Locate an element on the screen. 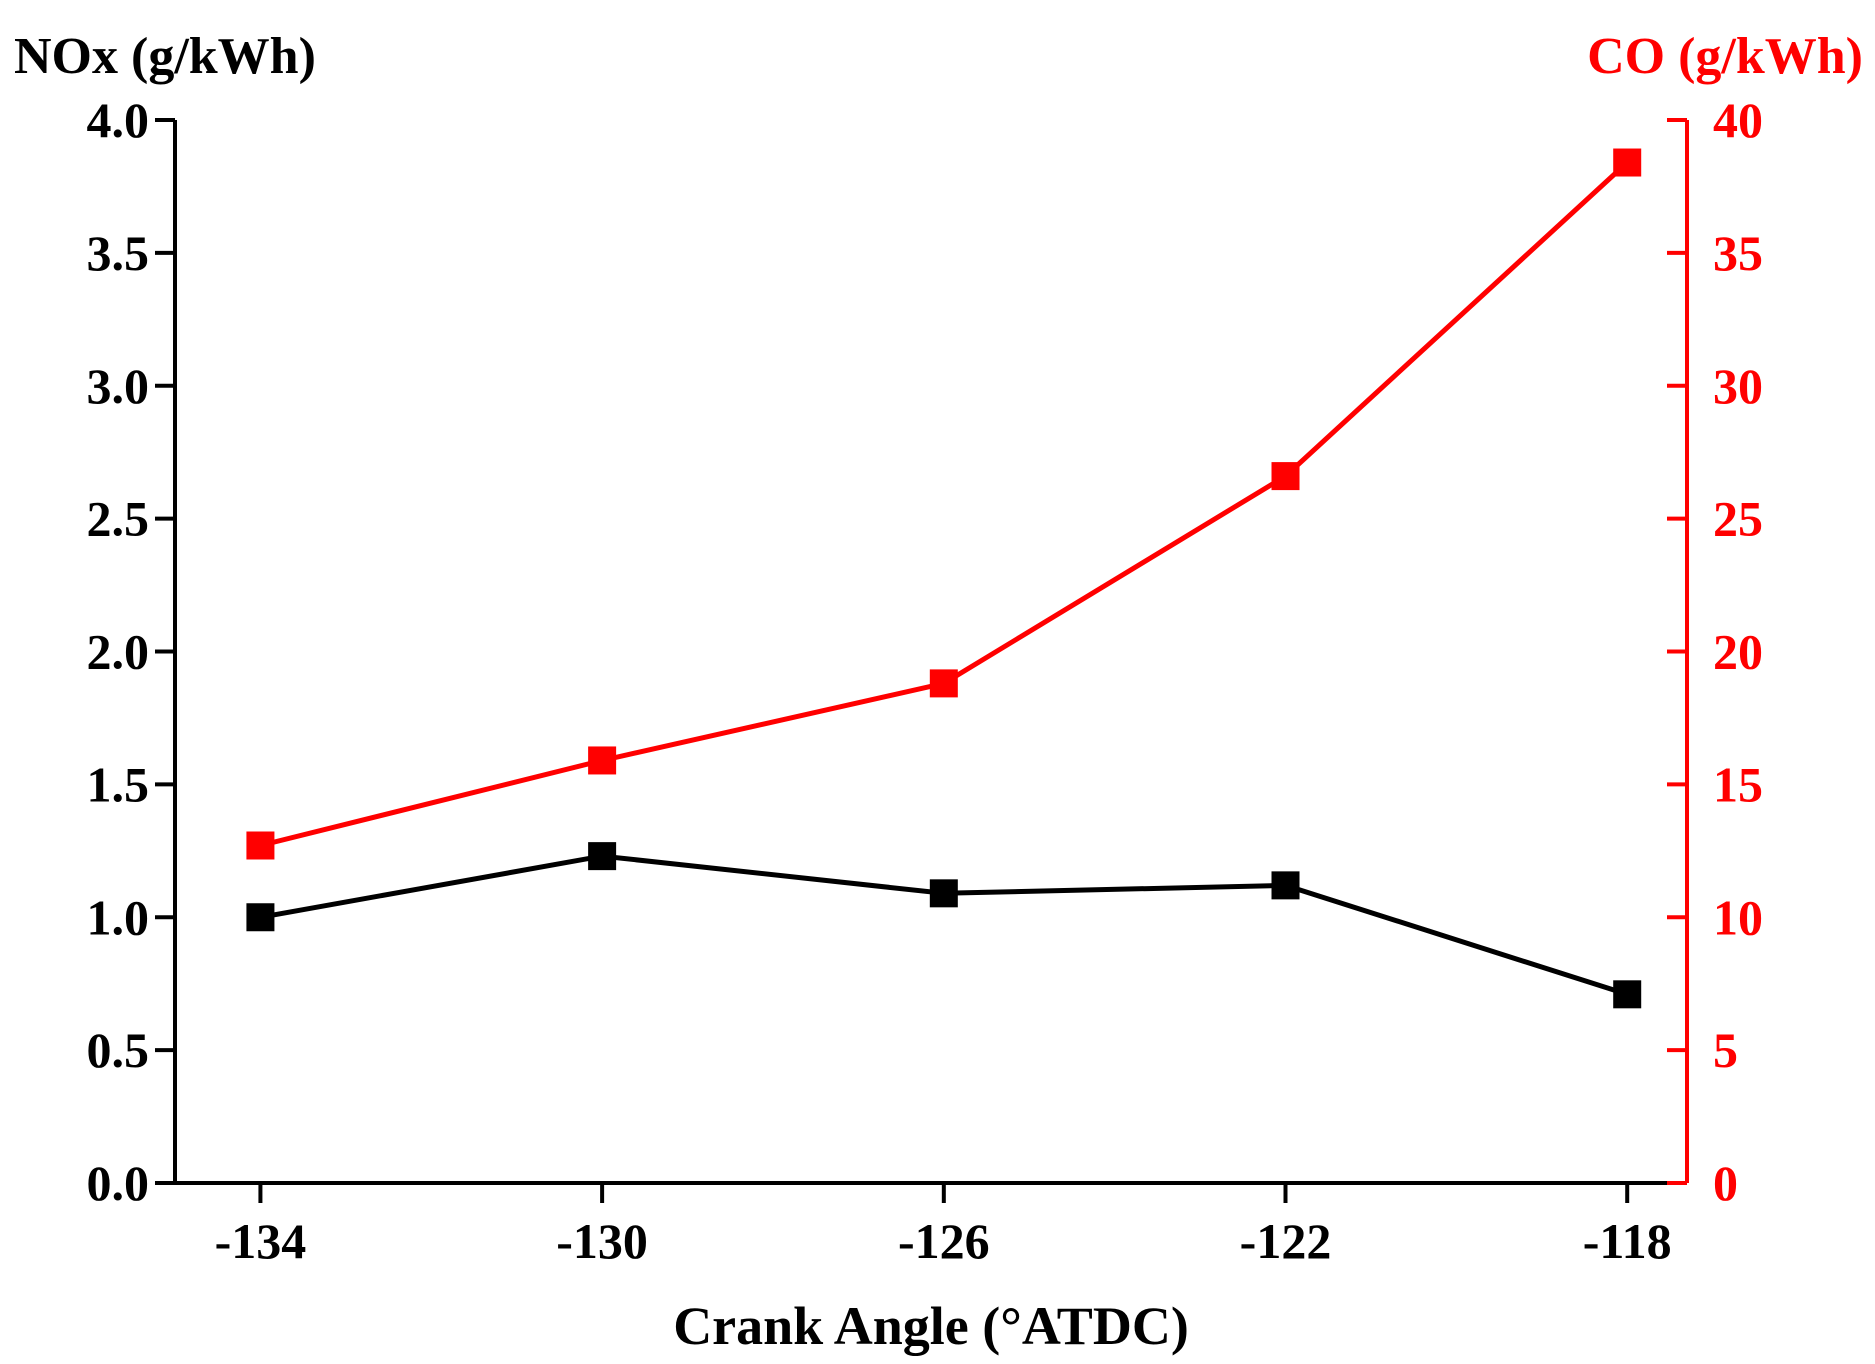 Image resolution: width=1875 pixels, height=1364 pixels. right-y-axis-title: CO (g/kWh) is located at coordinates (1725, 56).